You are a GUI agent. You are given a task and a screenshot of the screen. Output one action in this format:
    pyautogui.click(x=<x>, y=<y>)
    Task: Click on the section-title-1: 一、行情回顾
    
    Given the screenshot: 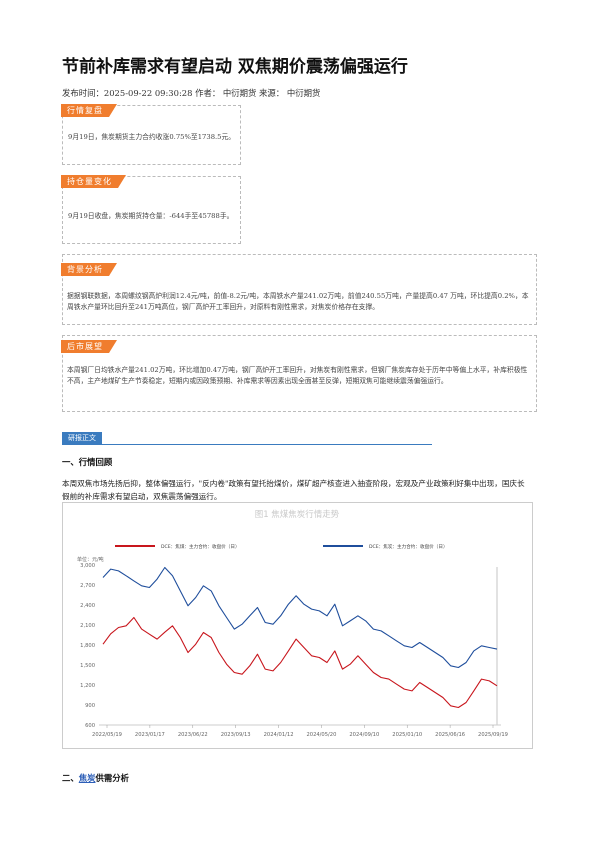 What is the action you would take?
    pyautogui.click(x=87, y=462)
    